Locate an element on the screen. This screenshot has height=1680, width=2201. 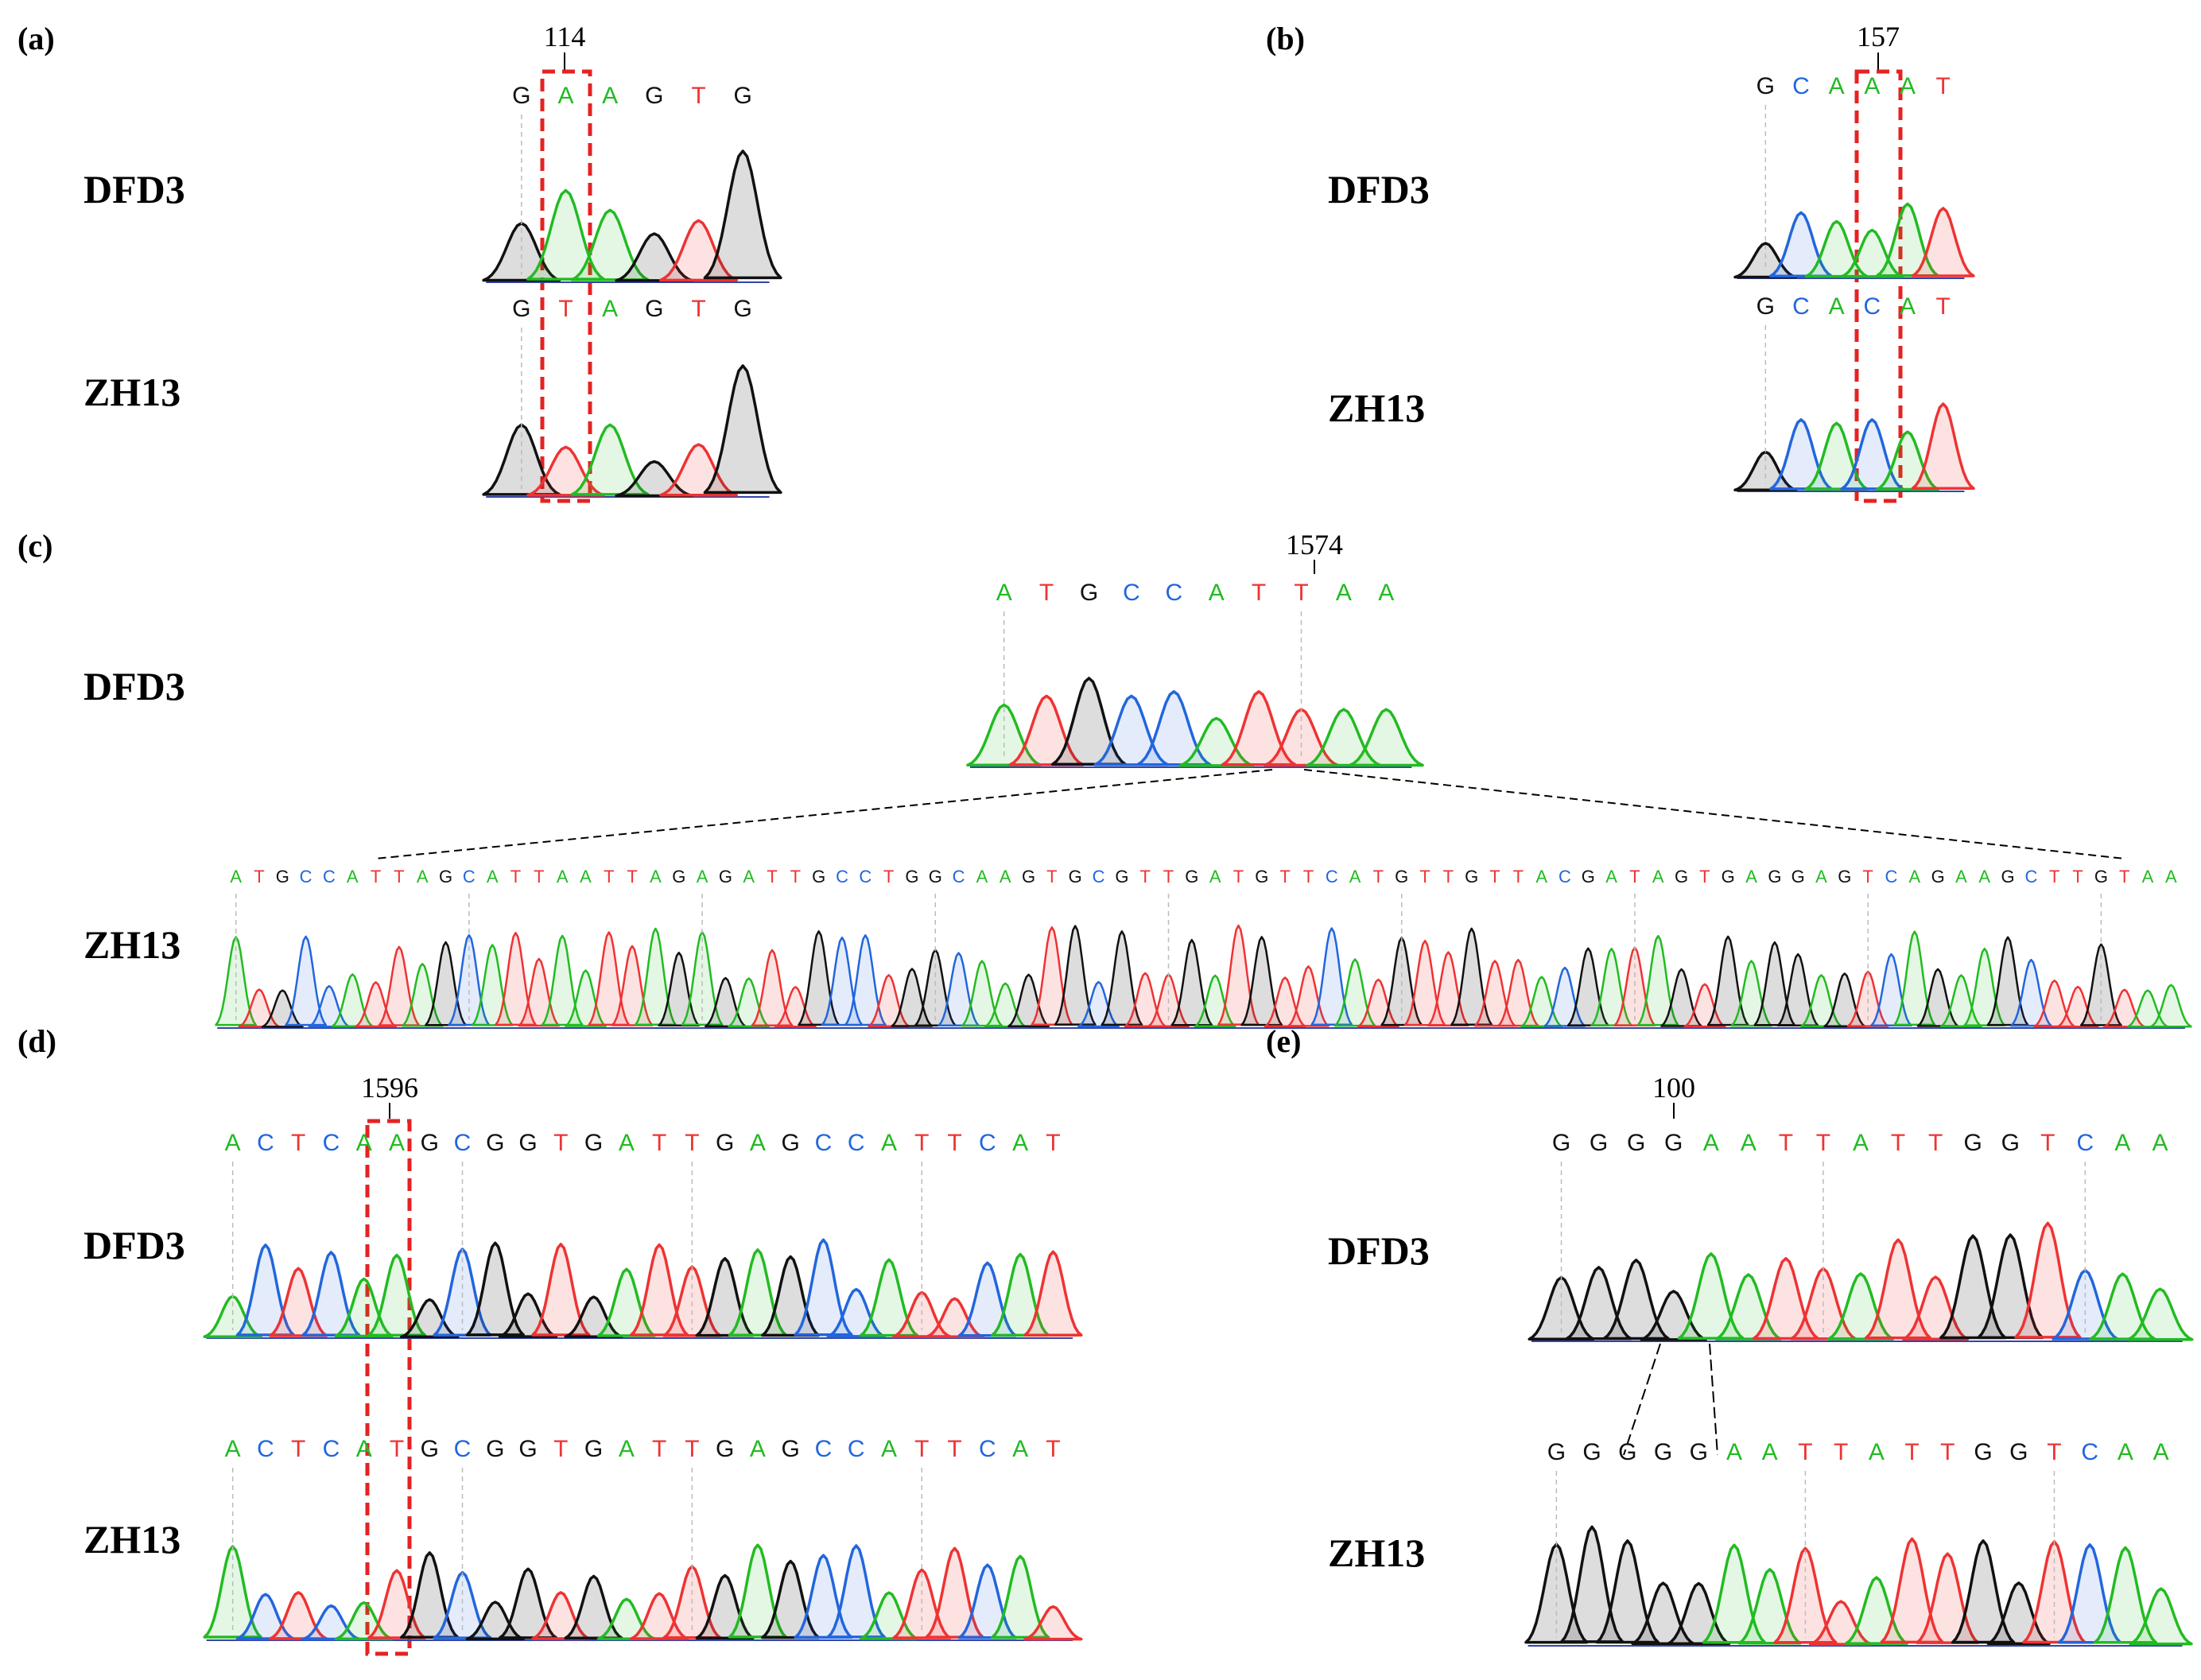
position-label-d: 1596 is located at coordinates (389, 1088).